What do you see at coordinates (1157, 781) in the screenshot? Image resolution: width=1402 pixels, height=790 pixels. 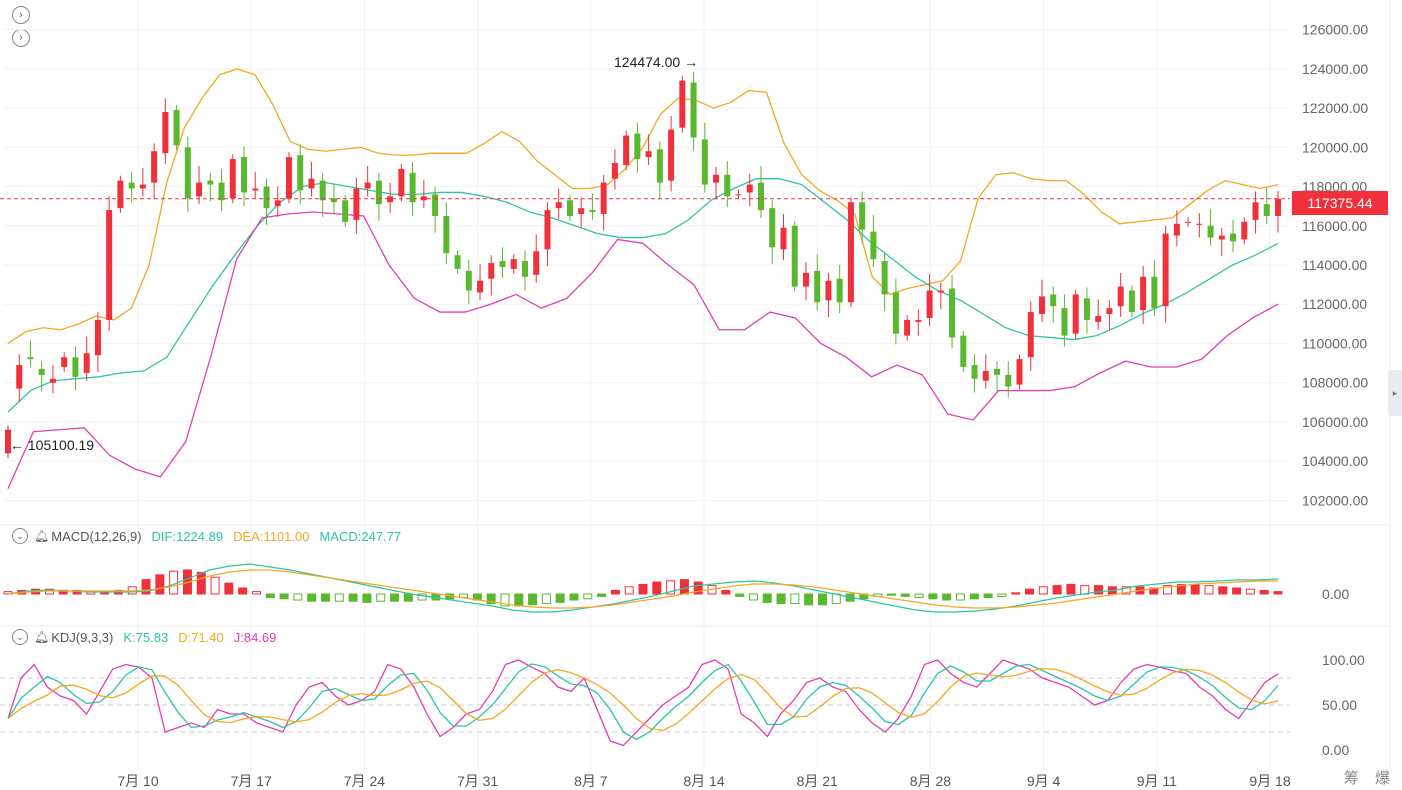 I see `x-tick-label: 9月 11` at bounding box center [1157, 781].